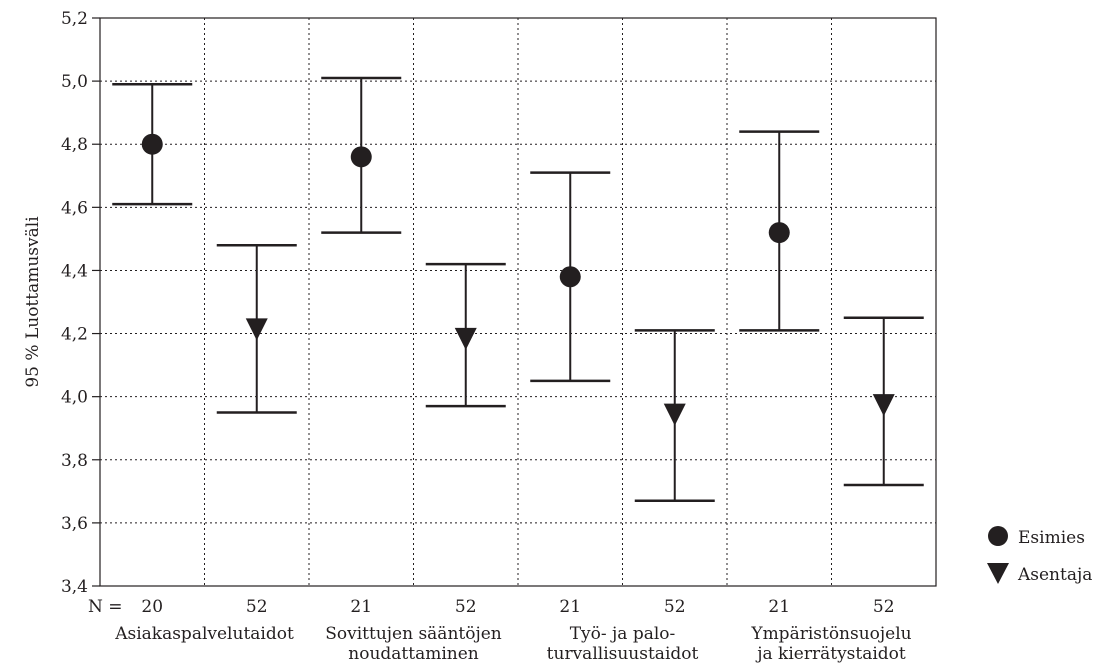  I want to click on legend-asentaja-label: Asentaja, so click(1054, 575).